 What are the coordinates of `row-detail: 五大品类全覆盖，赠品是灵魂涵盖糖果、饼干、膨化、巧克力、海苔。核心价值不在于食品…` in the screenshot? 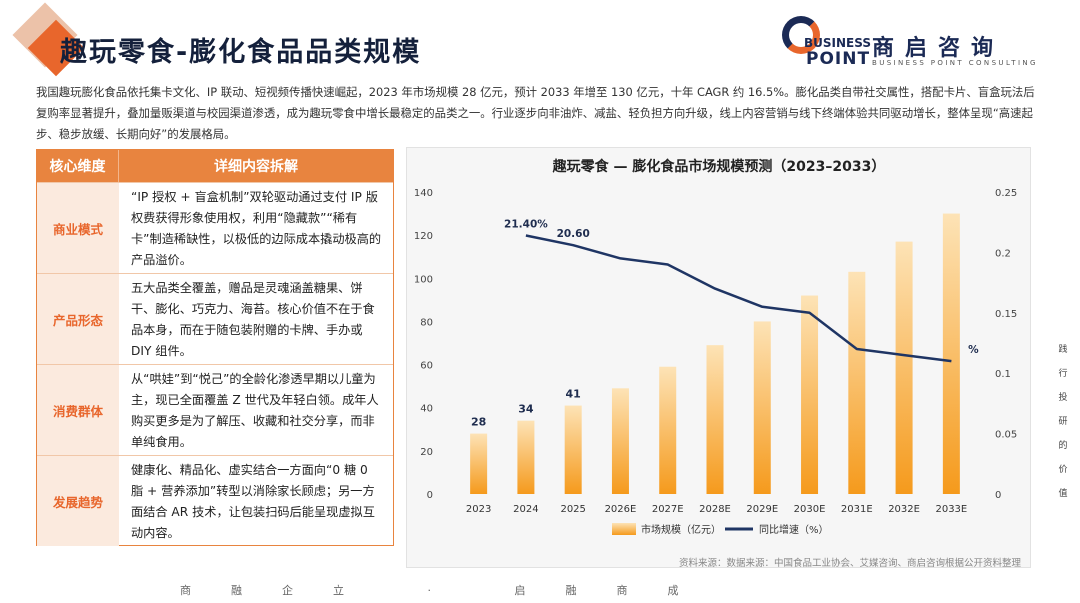 It's located at (253, 319).